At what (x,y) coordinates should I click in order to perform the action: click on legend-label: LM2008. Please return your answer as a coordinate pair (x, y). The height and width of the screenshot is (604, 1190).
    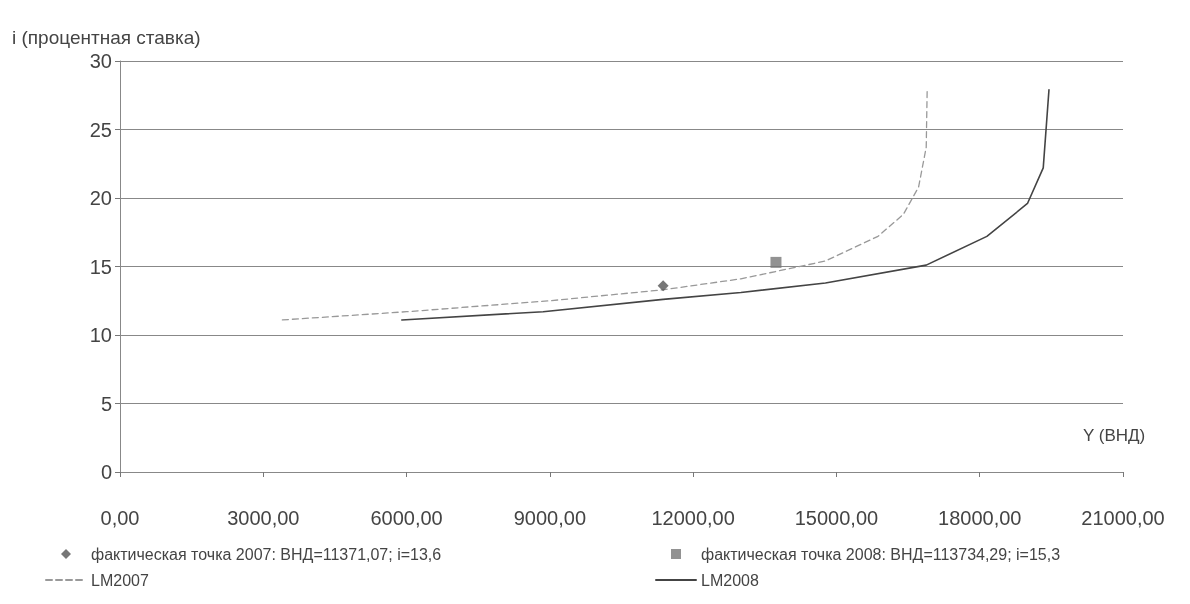
    Looking at the image, I should click on (730, 580).